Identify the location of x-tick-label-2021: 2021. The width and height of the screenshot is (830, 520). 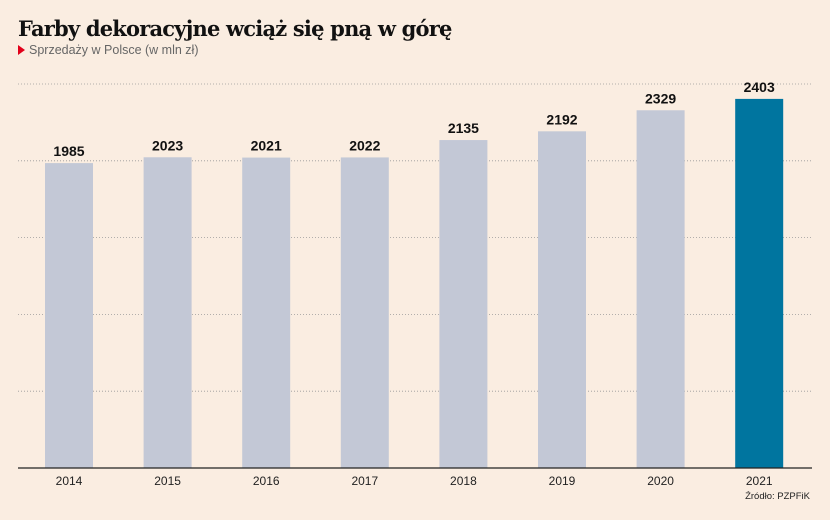
(759, 481).